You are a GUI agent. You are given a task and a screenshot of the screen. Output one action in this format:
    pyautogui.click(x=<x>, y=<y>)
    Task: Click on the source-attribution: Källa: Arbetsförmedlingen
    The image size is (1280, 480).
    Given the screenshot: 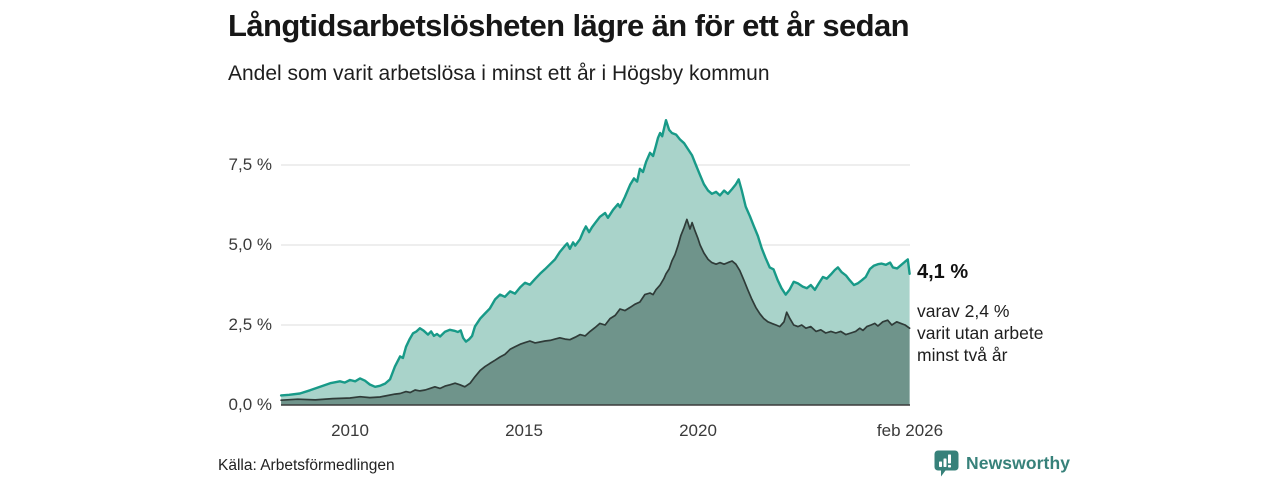 What is the action you would take?
    pyautogui.click(x=306, y=465)
    